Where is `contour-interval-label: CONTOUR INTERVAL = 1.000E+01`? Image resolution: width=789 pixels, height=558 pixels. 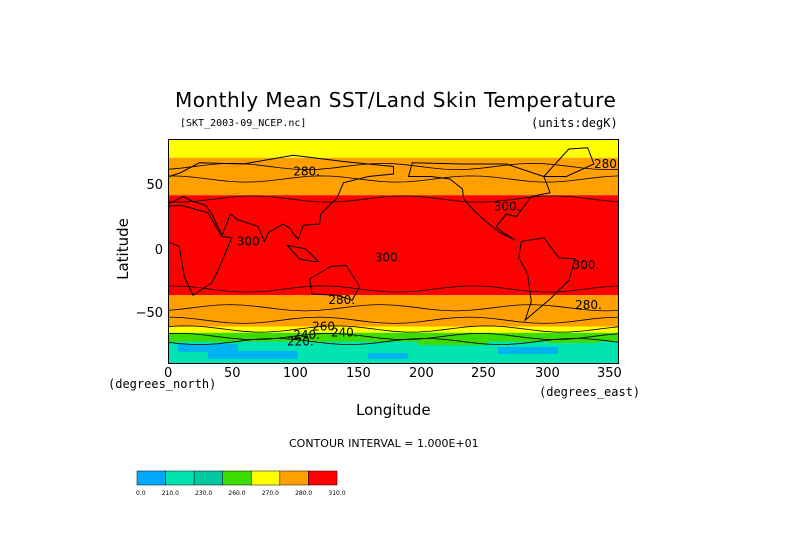
contour-interval-label: CONTOUR INTERVAL = 1.000E+01 is located at coordinates (384, 443).